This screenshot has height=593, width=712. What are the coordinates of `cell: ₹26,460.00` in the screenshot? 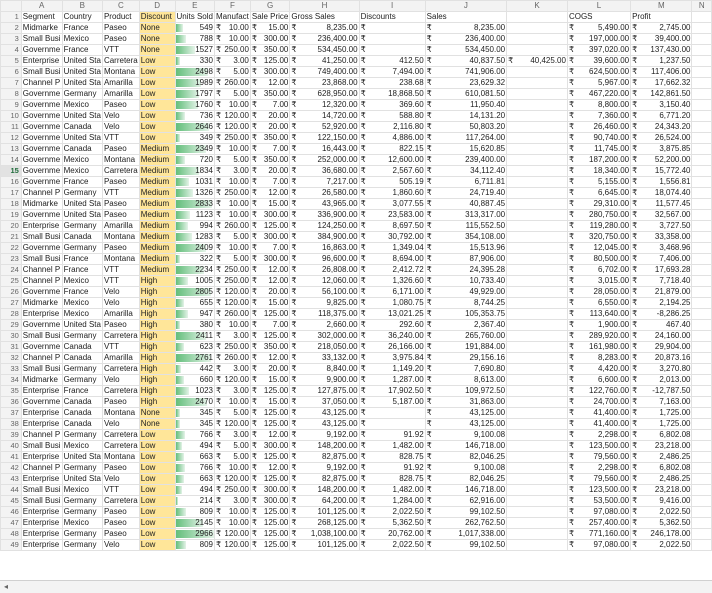 It's located at (599, 127).